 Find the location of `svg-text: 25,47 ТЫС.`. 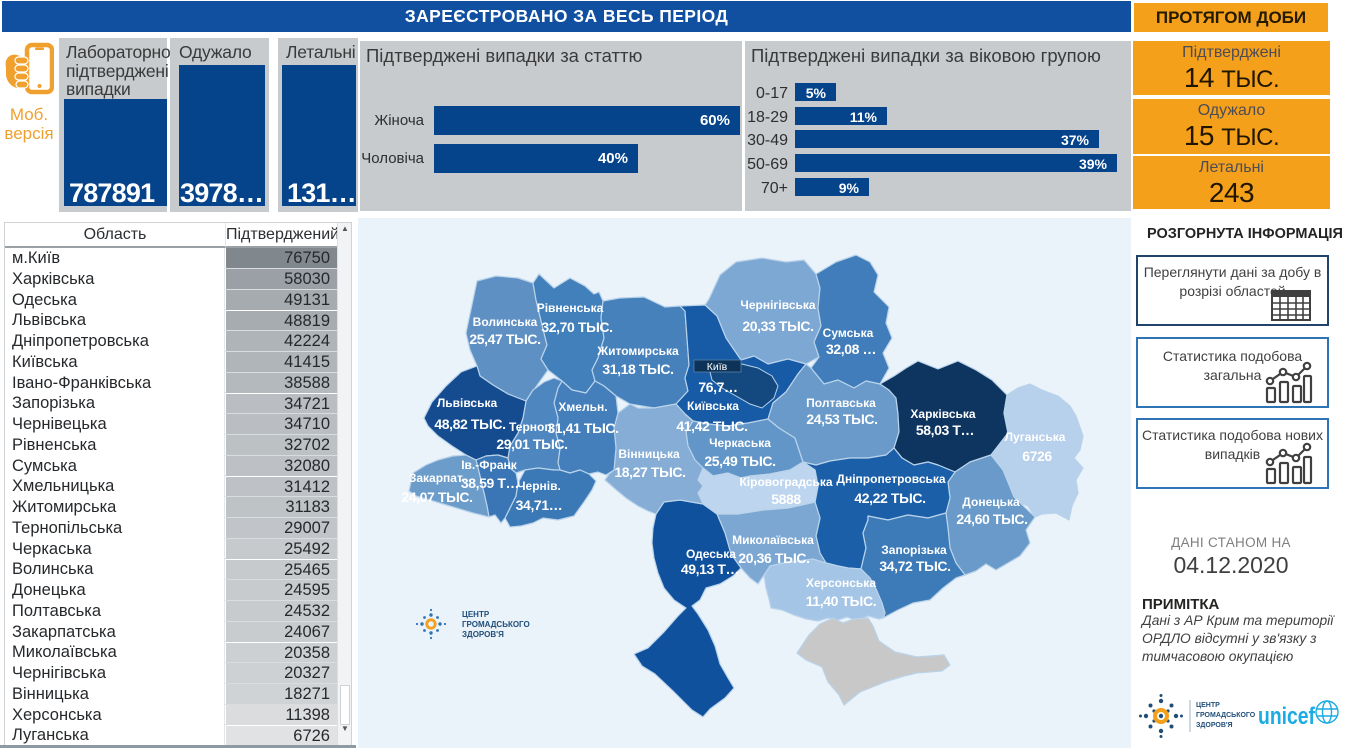

svg-text: 25,47 ТЫС. is located at coordinates (504, 339).